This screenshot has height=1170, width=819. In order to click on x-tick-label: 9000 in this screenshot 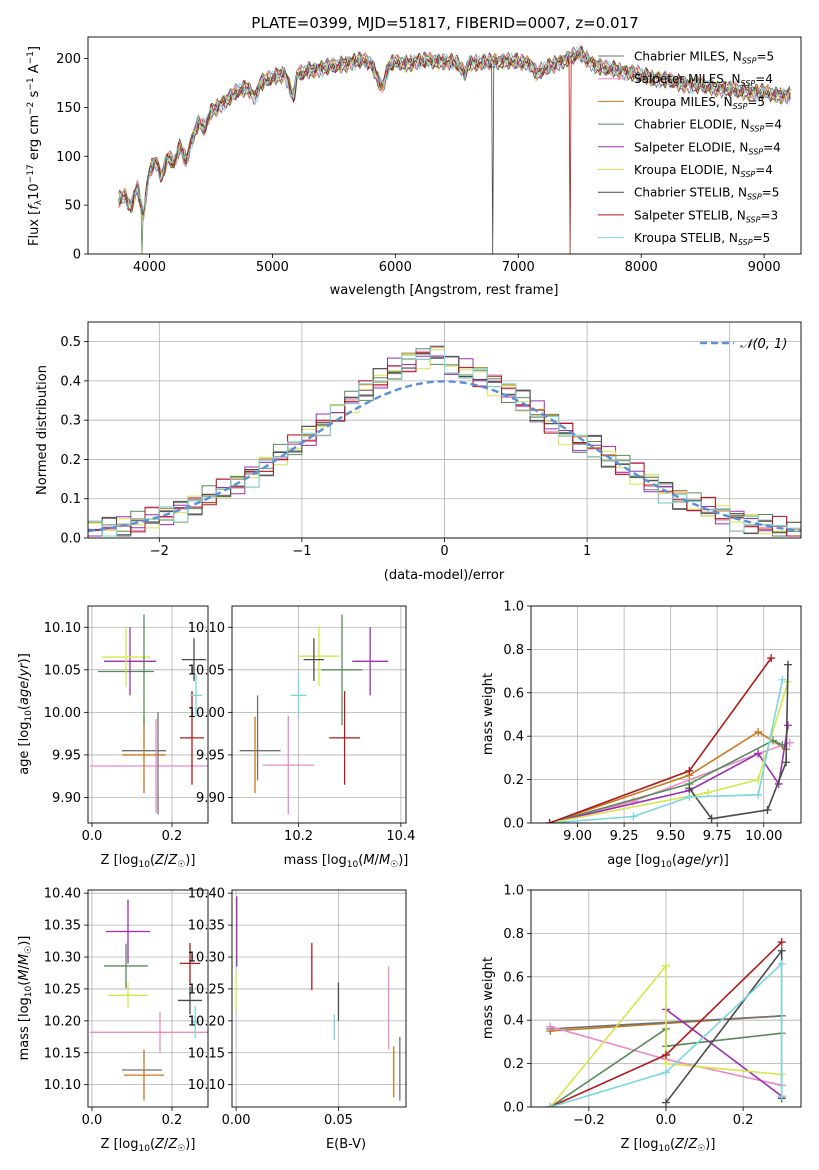, I will do `click(764, 267)`.